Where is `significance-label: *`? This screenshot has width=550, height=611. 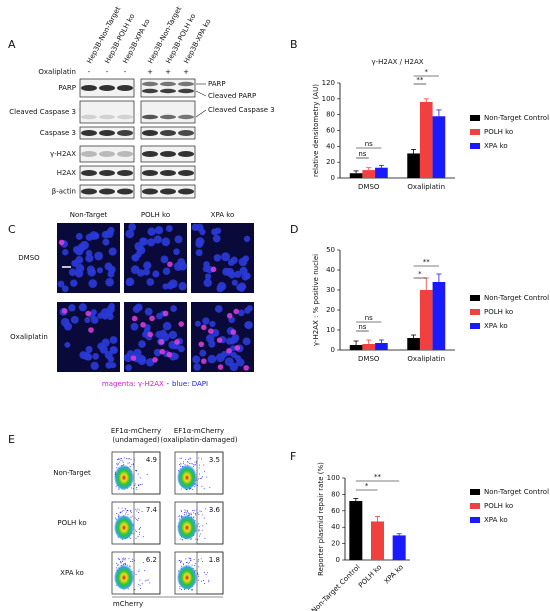
significance-label: * is located at coordinates (367, 486).